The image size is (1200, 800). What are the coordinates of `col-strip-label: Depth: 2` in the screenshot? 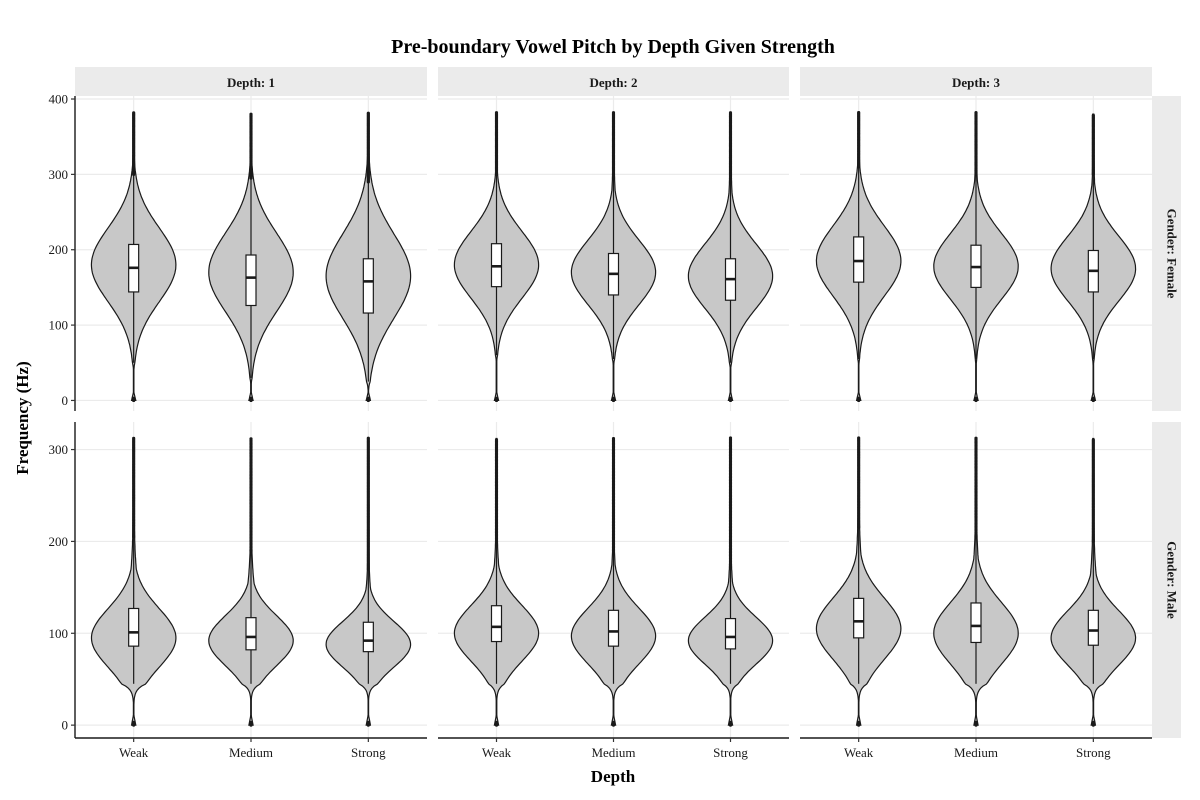 It's located at (613, 82).